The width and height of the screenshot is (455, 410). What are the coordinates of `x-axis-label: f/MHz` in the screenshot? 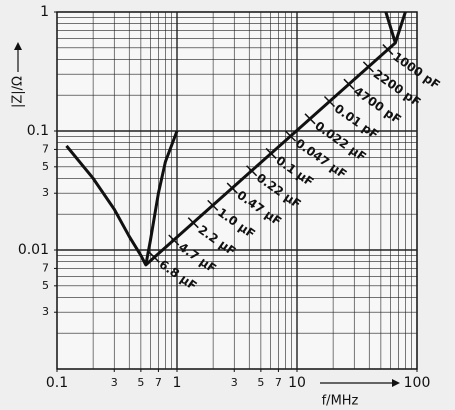 It's located at (340, 401).